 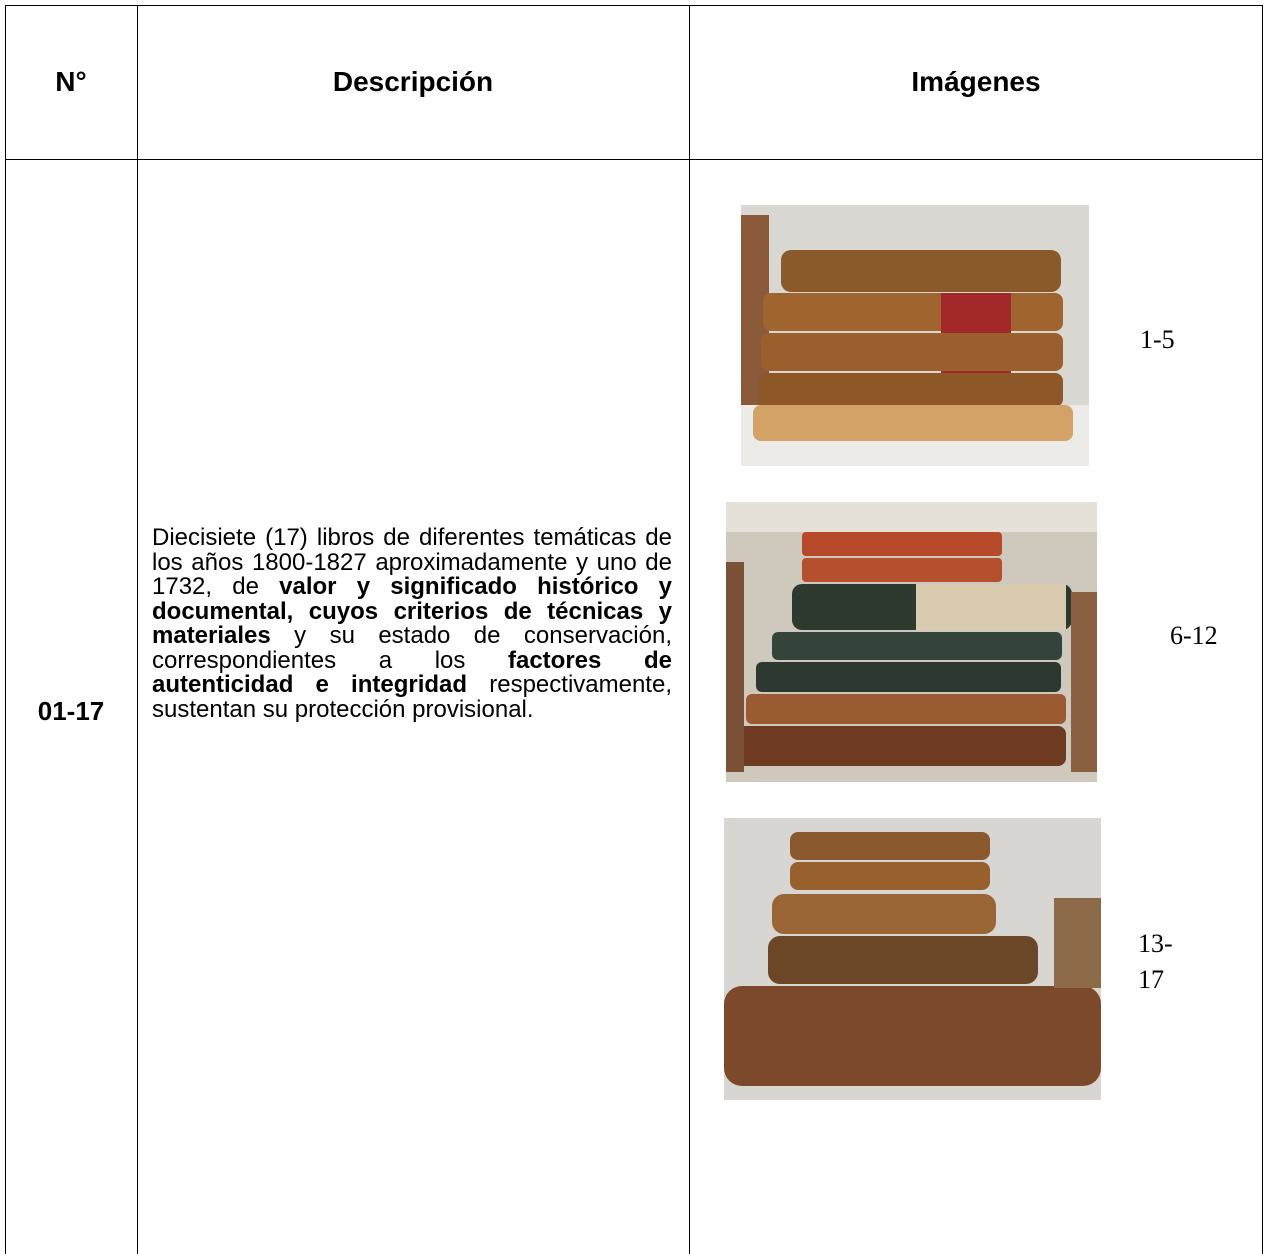 I want to click on row-number: 01-17, so click(x=71, y=711).